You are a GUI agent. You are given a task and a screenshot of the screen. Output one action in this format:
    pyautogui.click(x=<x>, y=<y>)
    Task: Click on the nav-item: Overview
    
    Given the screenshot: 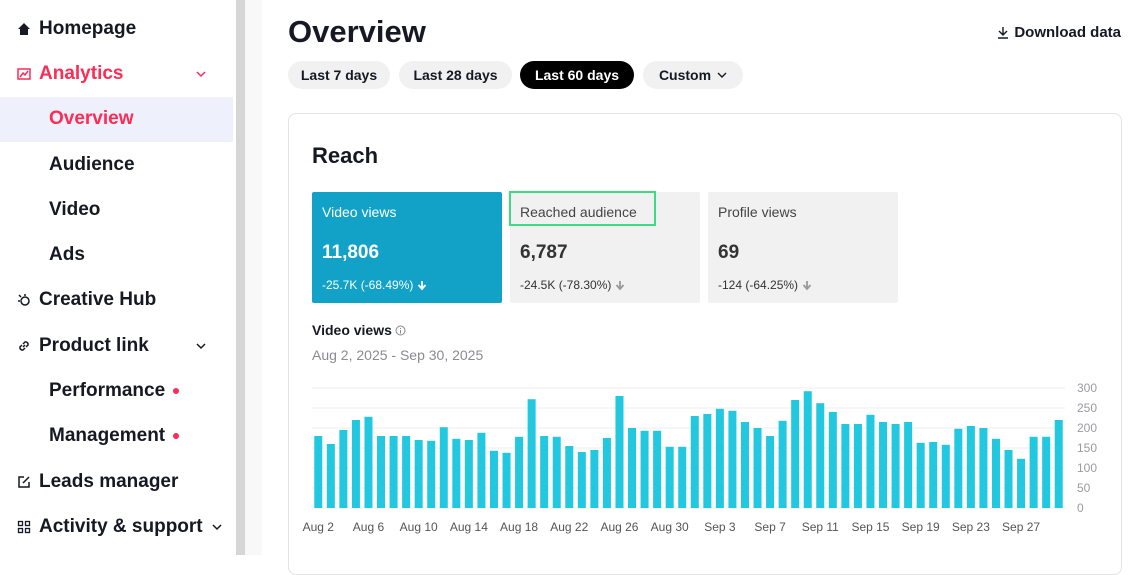 What is the action you would take?
    pyautogui.click(x=91, y=119)
    